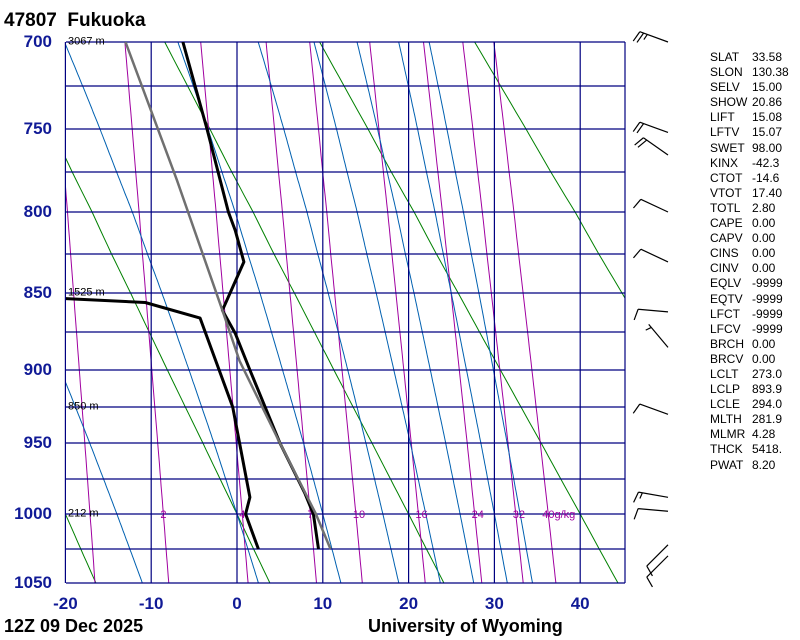  I want to click on stat-key: LFCV, so click(725, 328).